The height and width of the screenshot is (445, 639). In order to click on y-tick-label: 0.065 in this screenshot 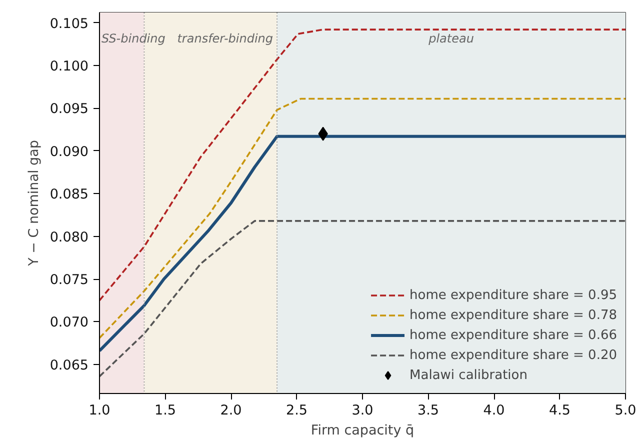, I will do `click(69, 365)`.